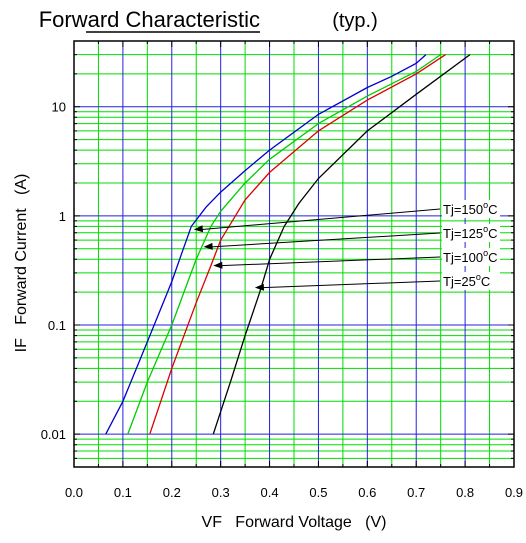 This screenshot has height=543, width=526. I want to click on y-tick-label: 0.1, so click(57, 325).